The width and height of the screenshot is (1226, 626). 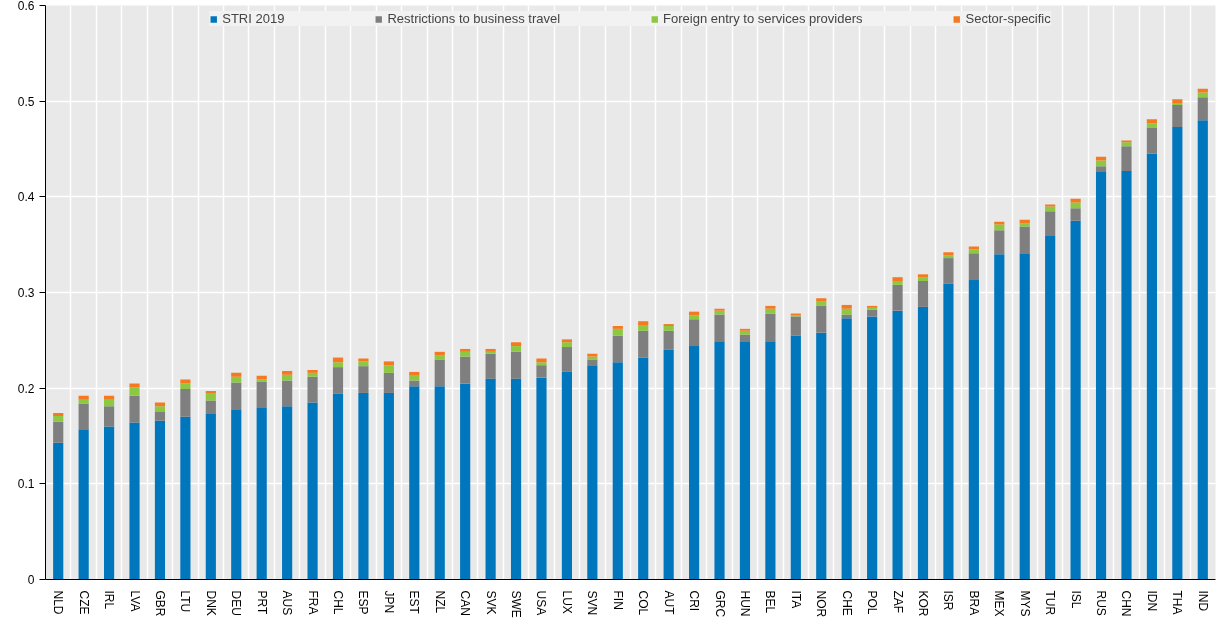 What do you see at coordinates (592, 603) in the screenshot?
I see `x-tick-label: SVN` at bounding box center [592, 603].